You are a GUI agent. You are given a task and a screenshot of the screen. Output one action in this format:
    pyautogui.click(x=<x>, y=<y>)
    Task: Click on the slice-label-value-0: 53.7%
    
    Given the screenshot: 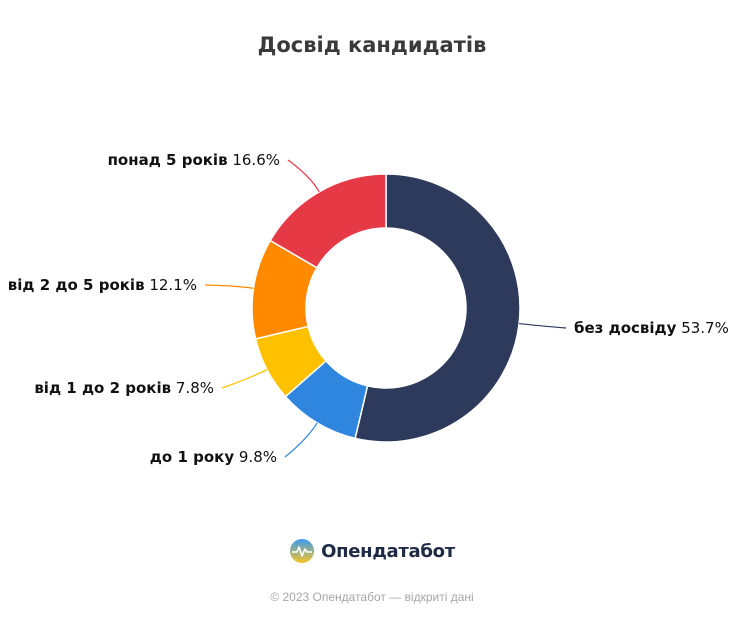 What is the action you would take?
    pyautogui.click(x=702, y=328)
    